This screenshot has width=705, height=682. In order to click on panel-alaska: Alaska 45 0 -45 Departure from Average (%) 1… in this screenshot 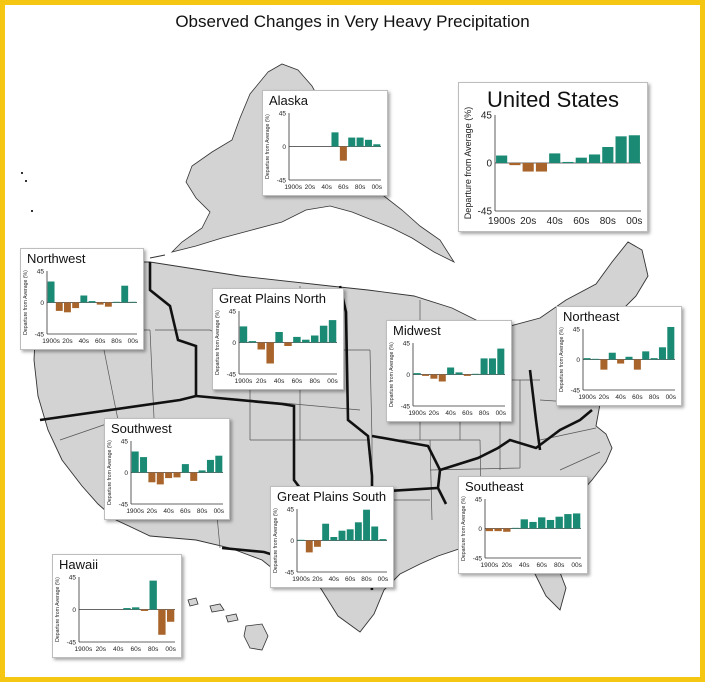, I will do `click(325, 143)`.